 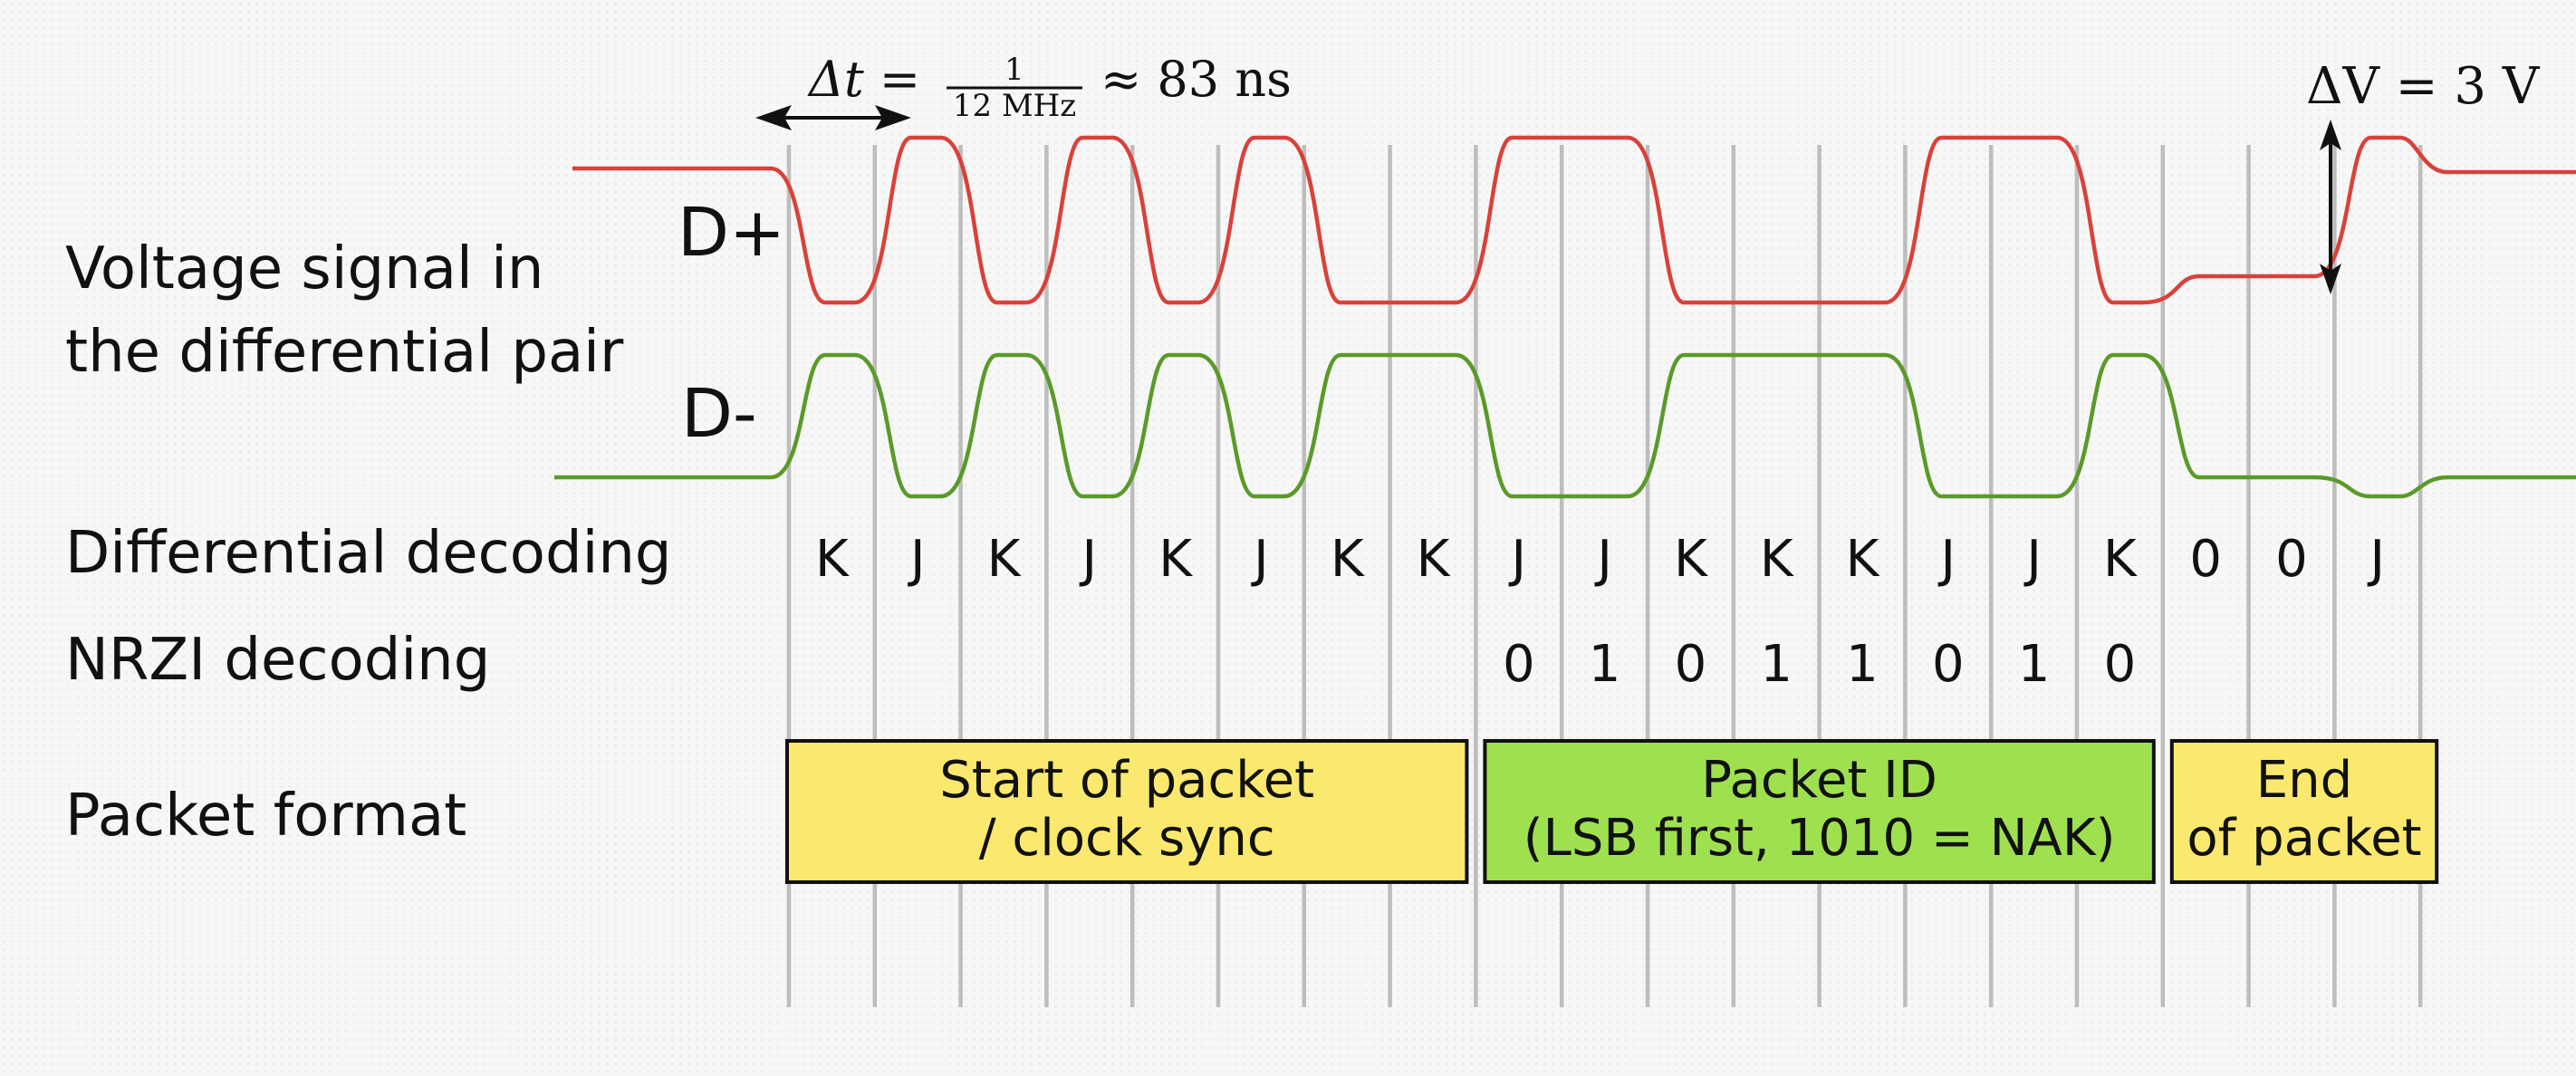 What do you see at coordinates (1819, 838) in the screenshot?
I see `packet-box-line2: (LSB first, 1010 = NAK)` at bounding box center [1819, 838].